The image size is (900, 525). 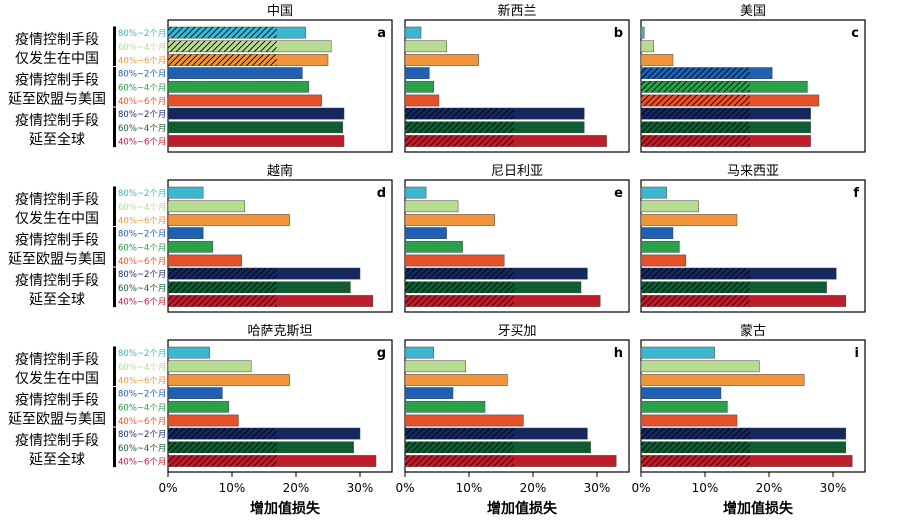 What do you see at coordinates (517, 398) in the screenshot?
I see `panel-h: 牙买加 h` at bounding box center [517, 398].